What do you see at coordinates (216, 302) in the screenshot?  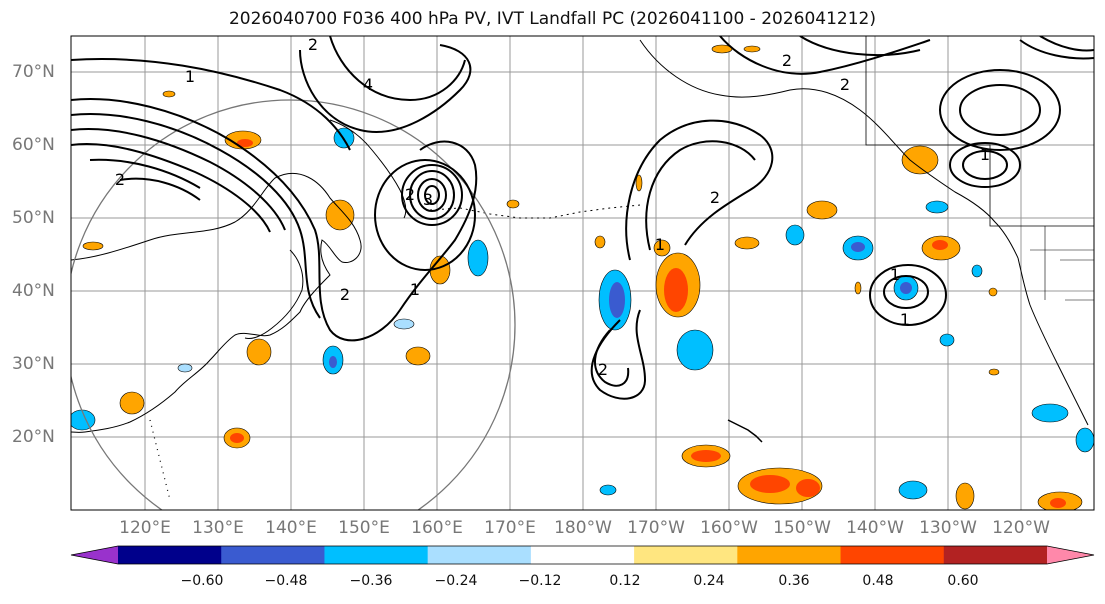 I see `asia-coastline` at bounding box center [216, 302].